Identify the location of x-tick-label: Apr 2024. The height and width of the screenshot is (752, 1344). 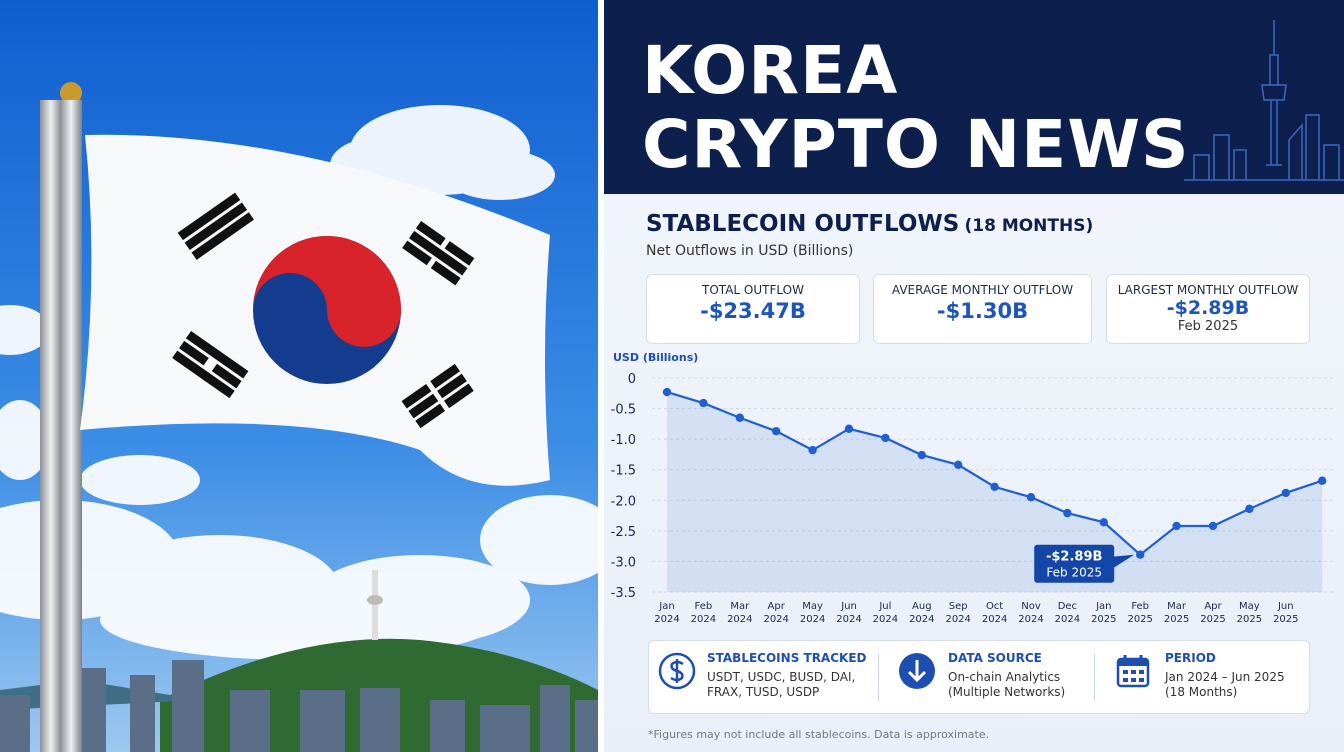
(776, 613).